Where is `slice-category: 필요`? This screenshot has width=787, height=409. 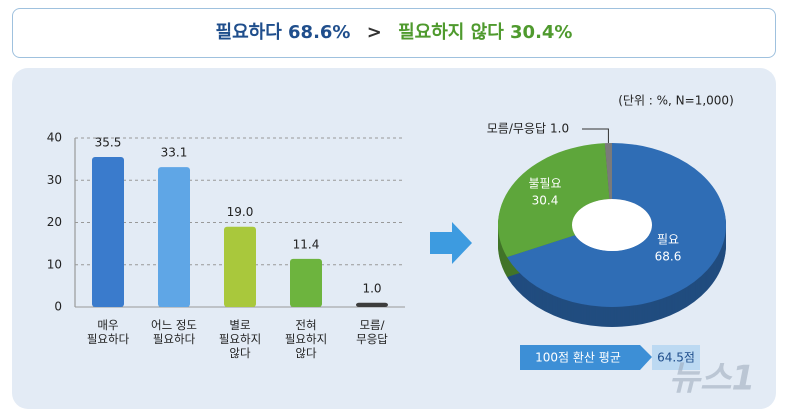
slice-category: 필요 is located at coordinates (668, 240).